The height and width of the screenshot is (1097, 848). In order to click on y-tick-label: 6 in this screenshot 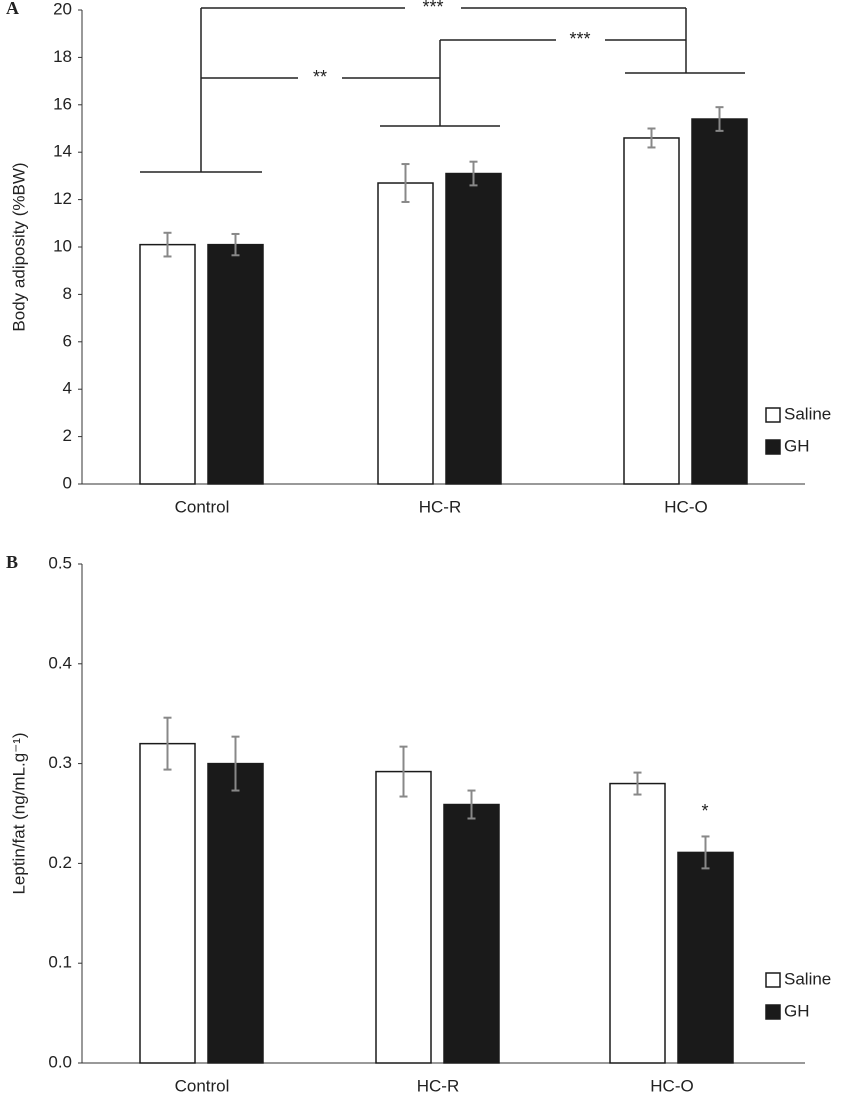, I will do `click(67, 340)`.